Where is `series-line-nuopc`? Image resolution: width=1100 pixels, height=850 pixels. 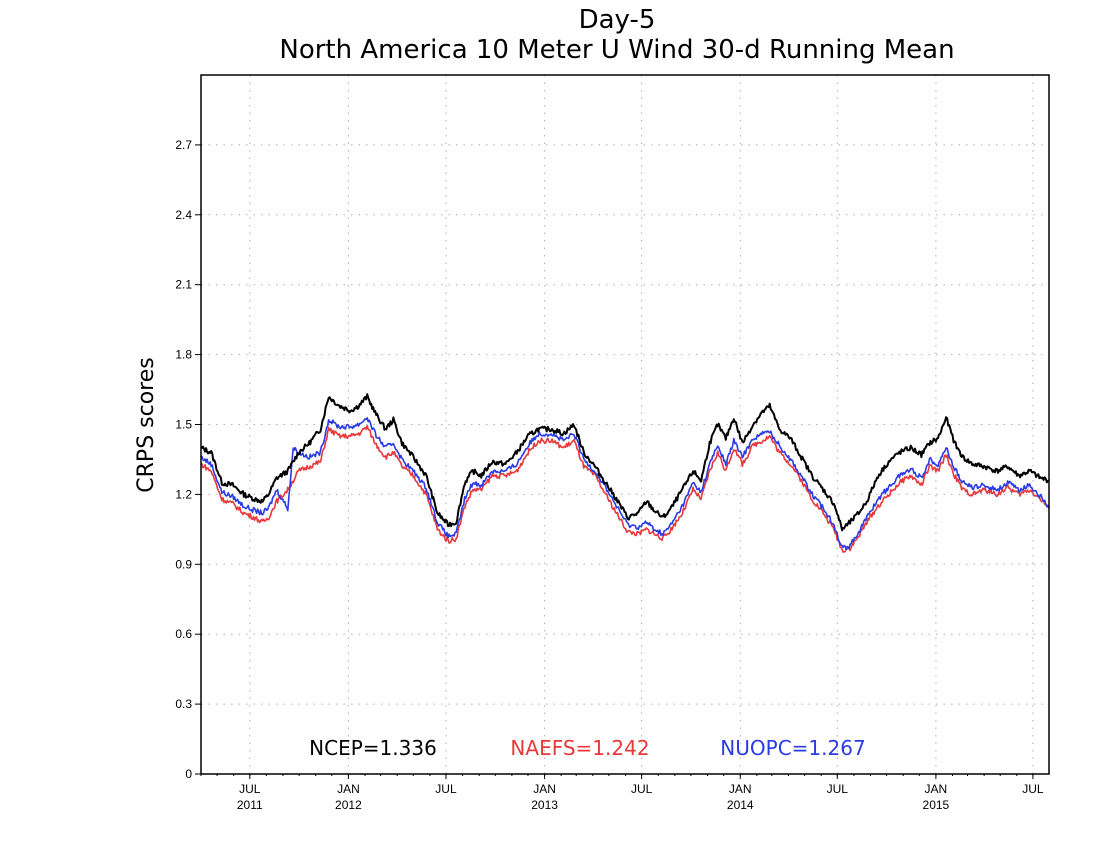
series-line-nuopc is located at coordinates (625, 484).